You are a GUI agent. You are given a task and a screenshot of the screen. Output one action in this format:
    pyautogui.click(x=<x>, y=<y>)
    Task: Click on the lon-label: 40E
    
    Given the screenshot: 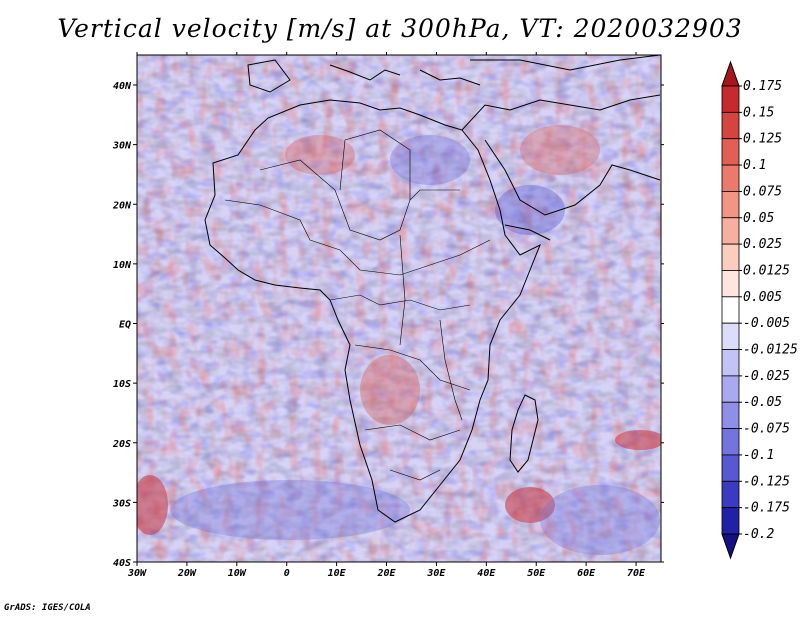 What is the action you would take?
    pyautogui.click(x=486, y=573)
    